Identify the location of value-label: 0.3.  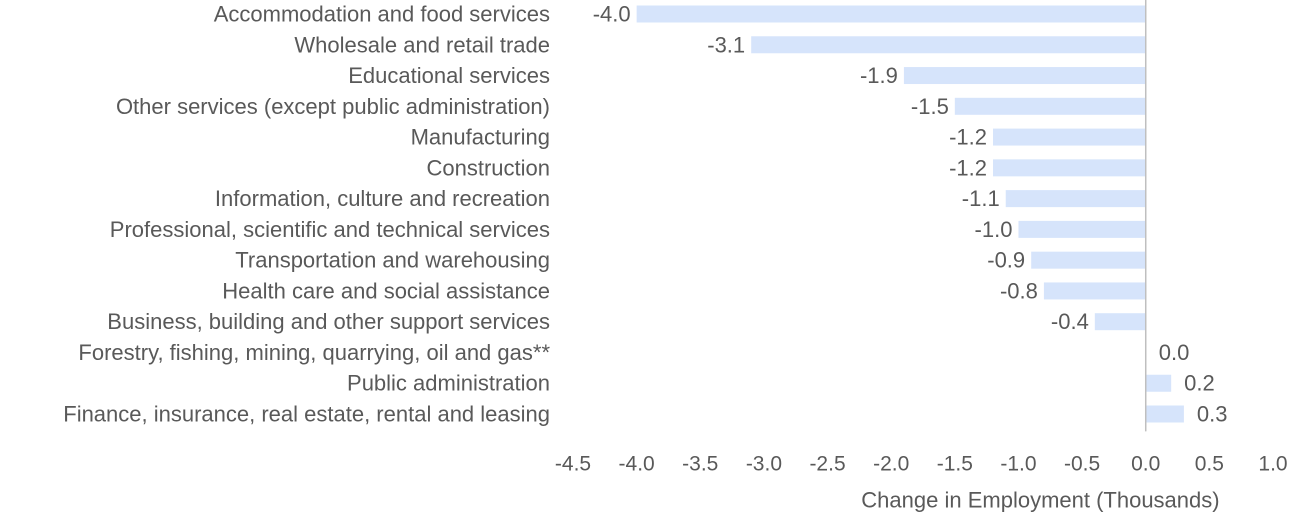
(1212, 414).